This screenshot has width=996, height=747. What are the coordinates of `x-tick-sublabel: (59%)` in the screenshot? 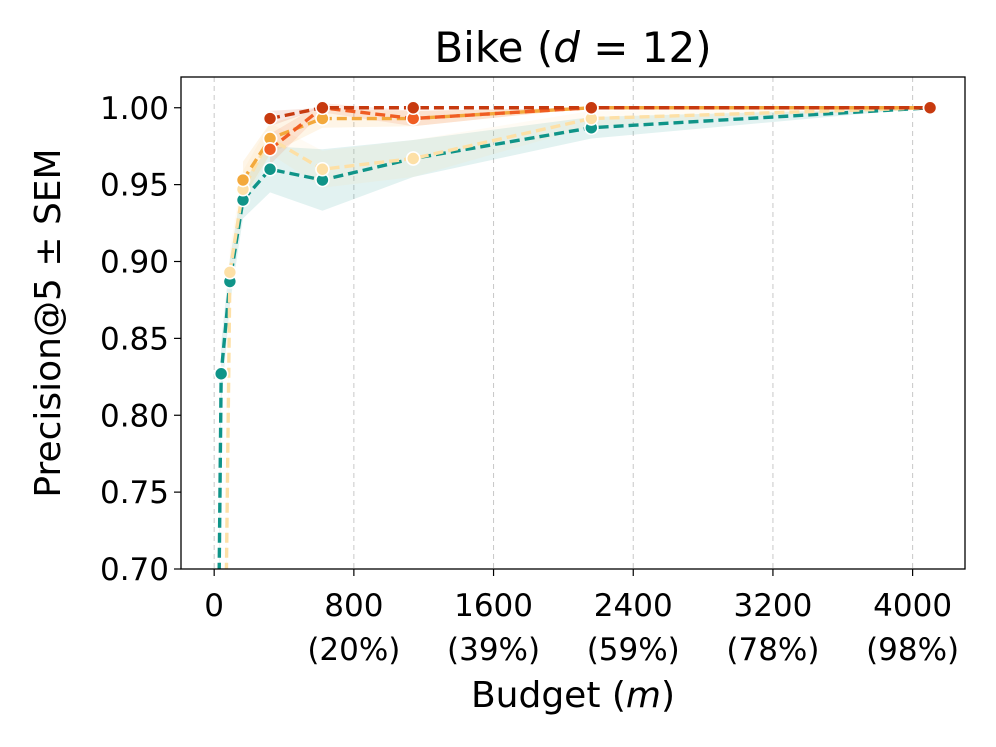 It's located at (633, 650).